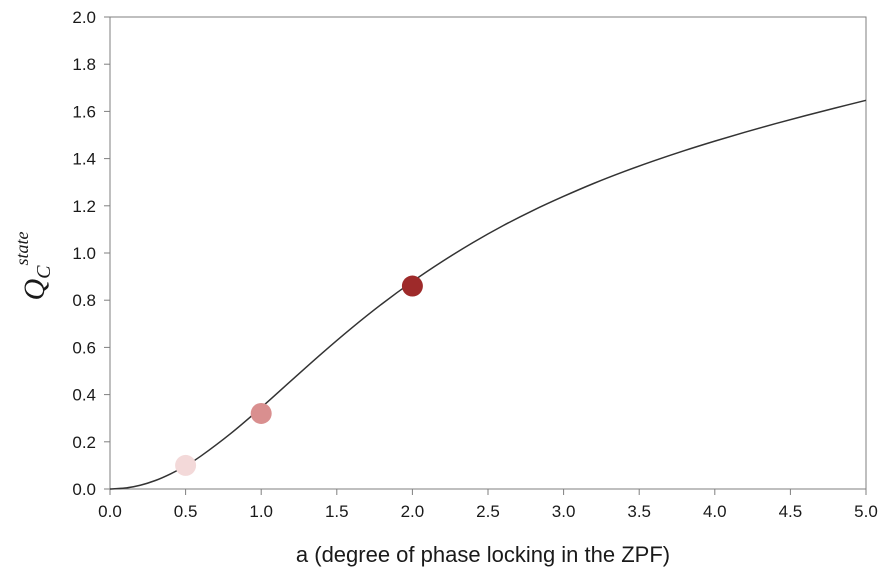 This screenshot has height=572, width=892. Describe the element at coordinates (483, 554) in the screenshot. I see `x-axis-title: a (degree of phase locking in the ZPF)` at that location.